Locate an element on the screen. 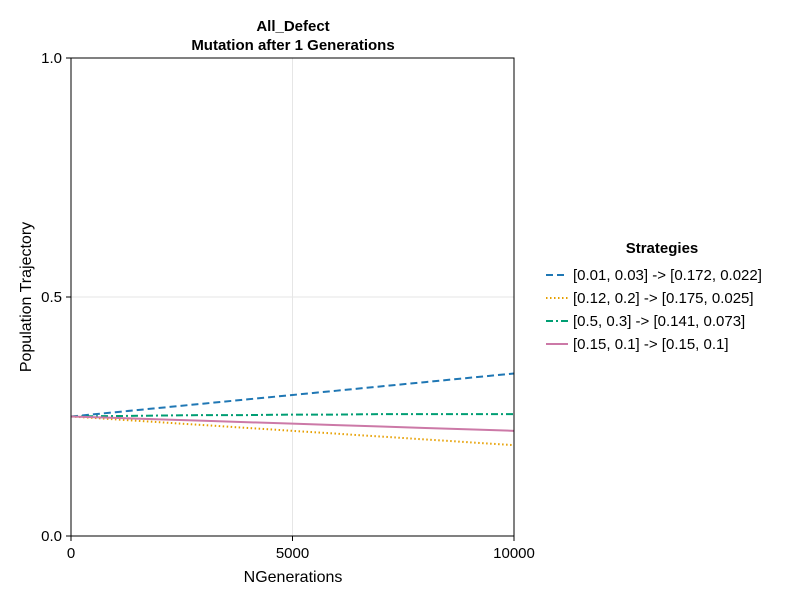 The width and height of the screenshot is (800, 600). x-tick-label: 10000 is located at coordinates (514, 553).